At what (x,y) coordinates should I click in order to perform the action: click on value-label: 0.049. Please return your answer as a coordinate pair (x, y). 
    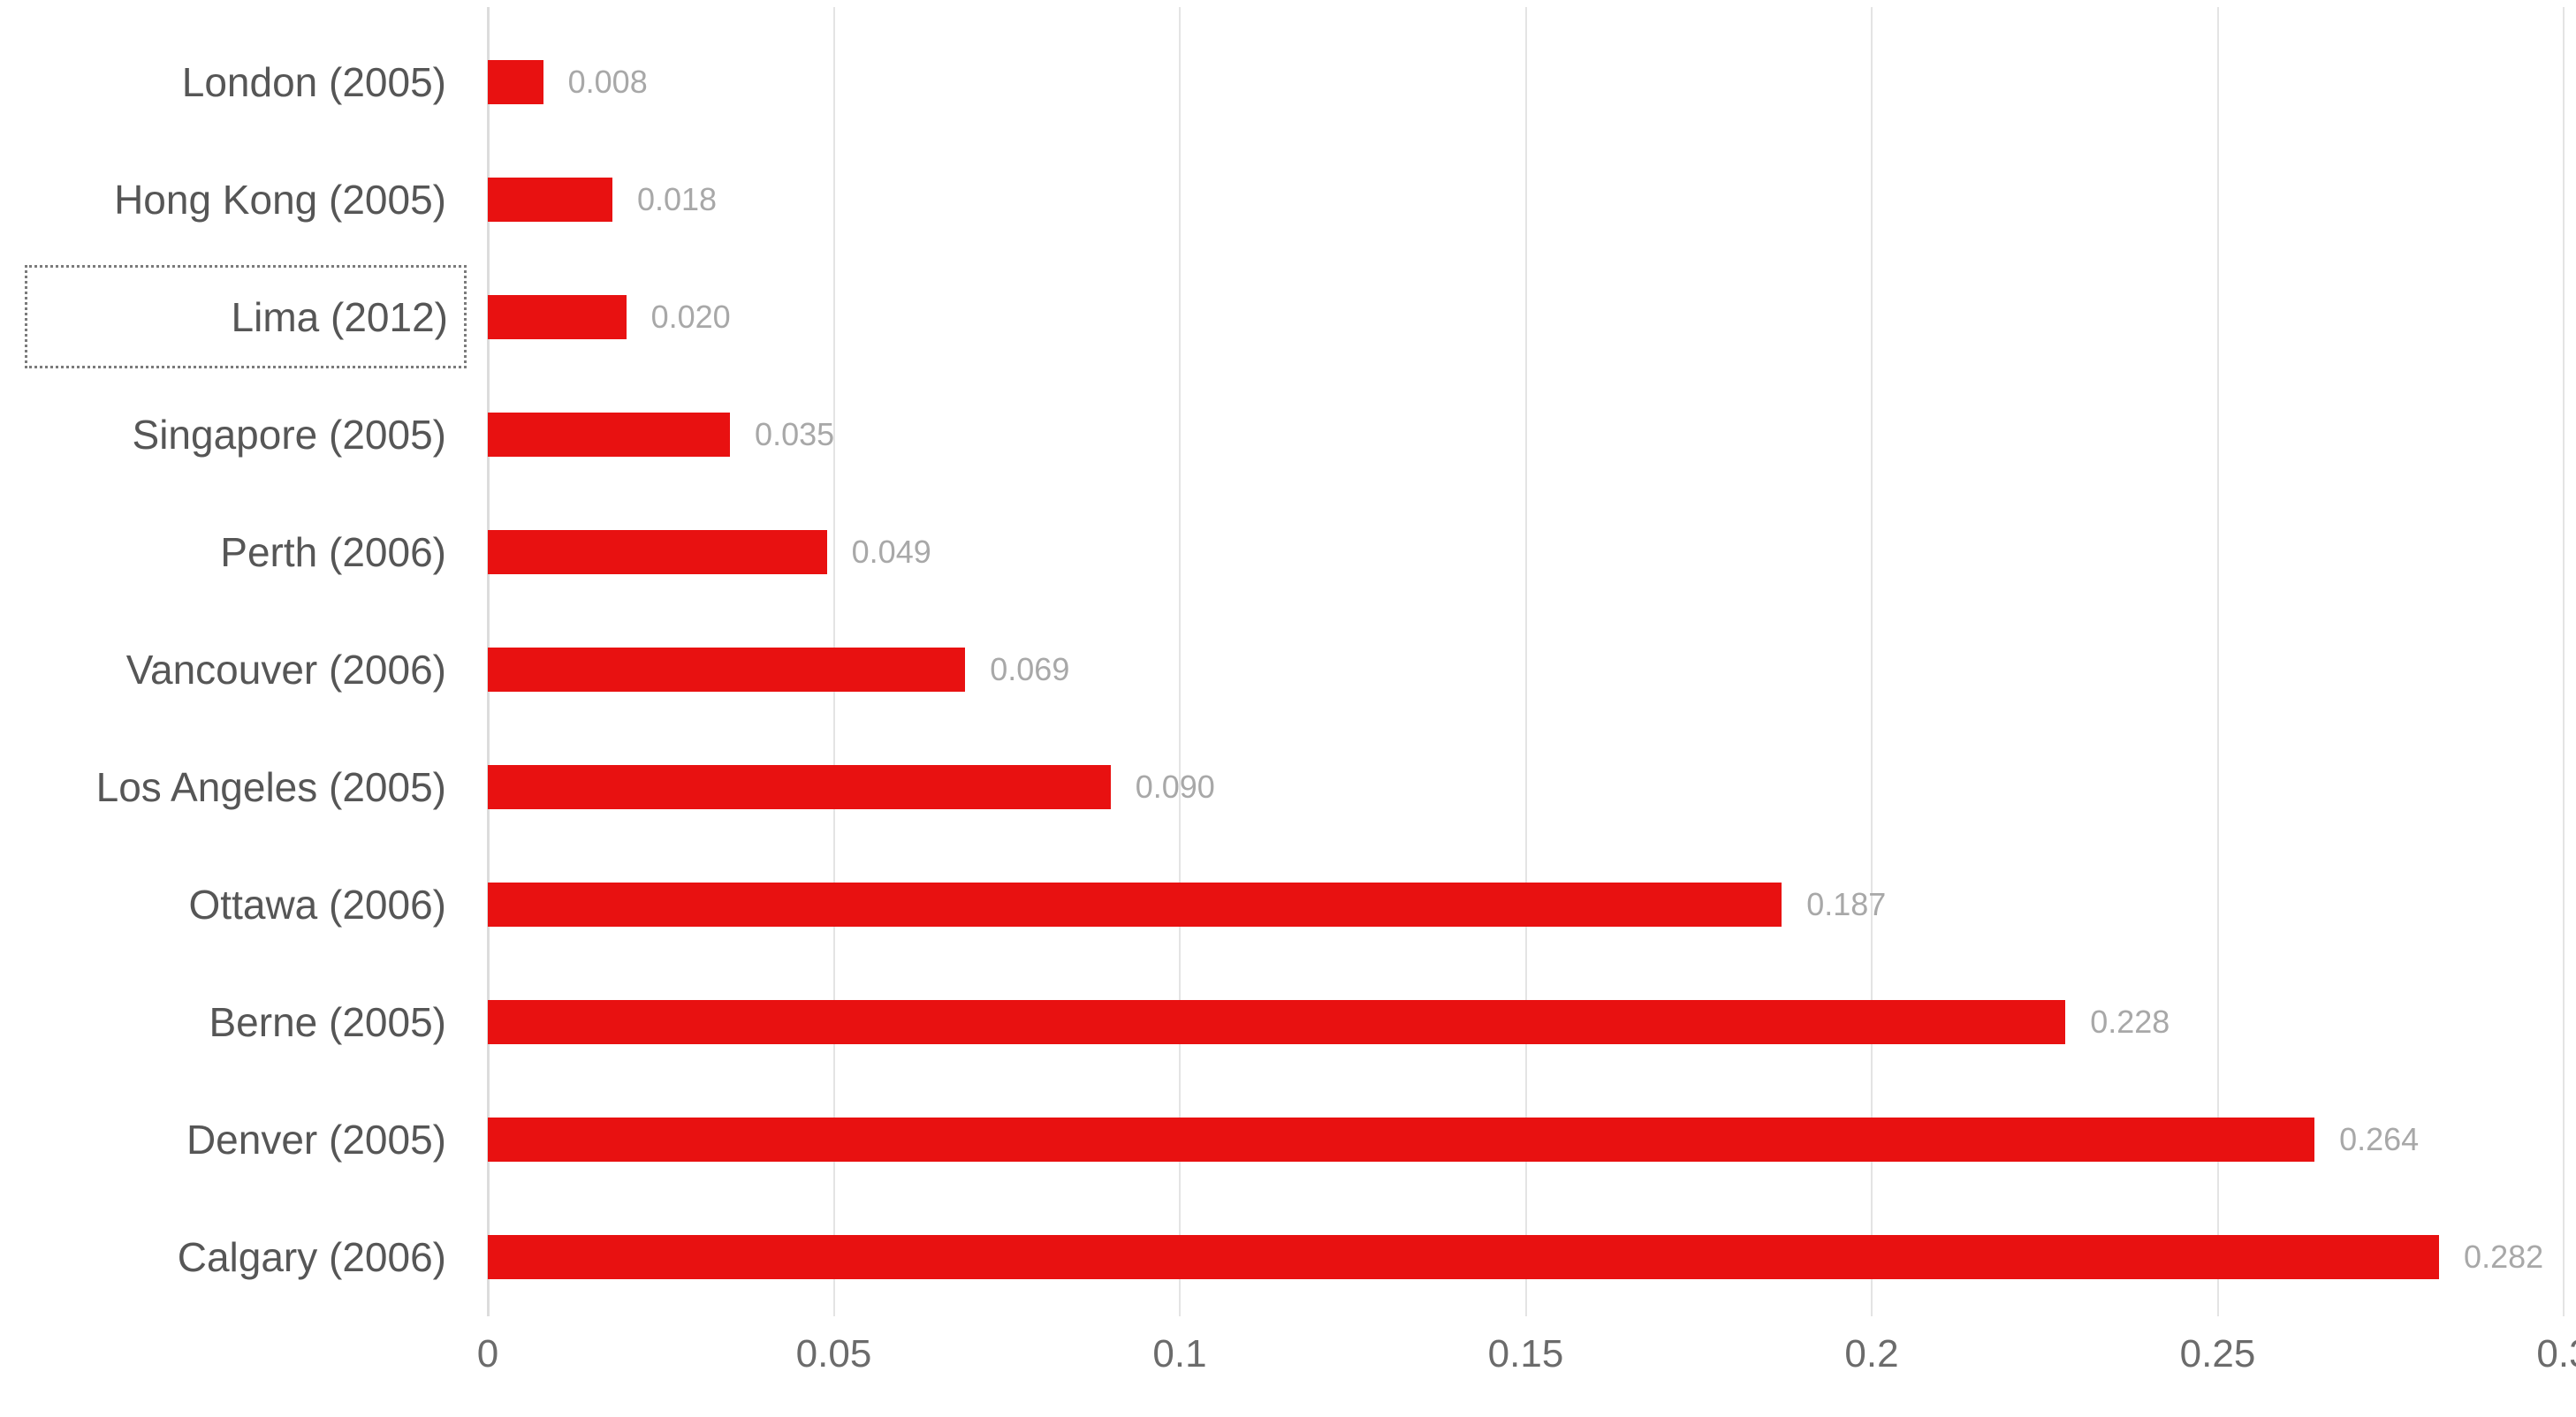
    Looking at the image, I should click on (891, 551).